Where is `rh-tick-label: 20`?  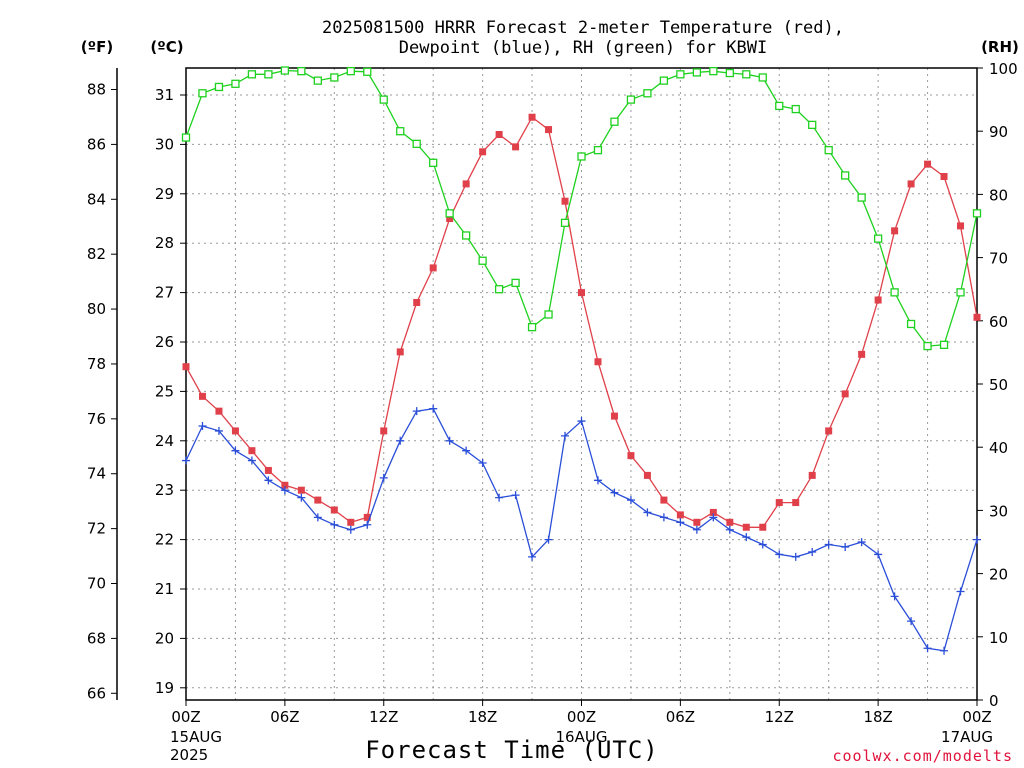 rh-tick-label: 20 is located at coordinates (998, 575).